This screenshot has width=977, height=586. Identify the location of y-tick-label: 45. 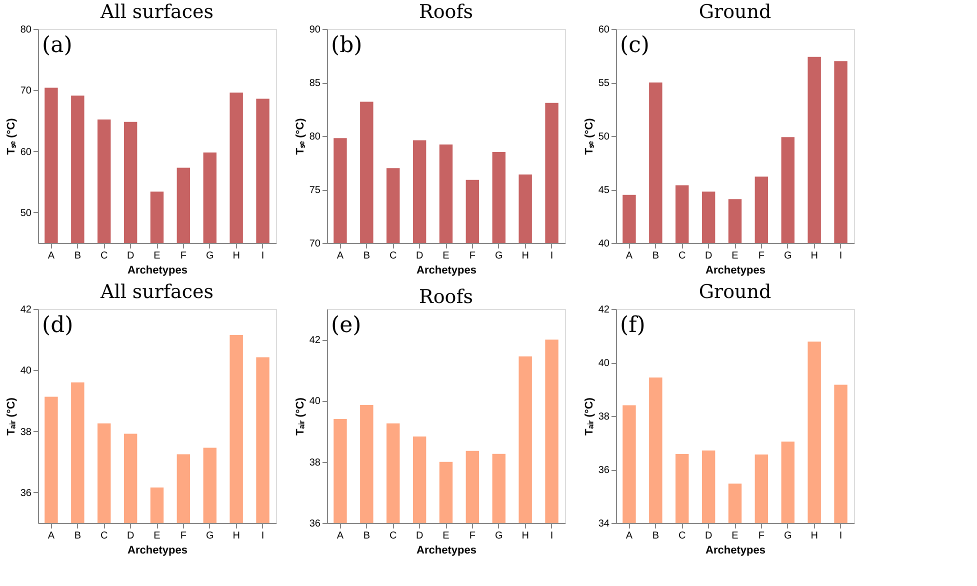
(604, 190).